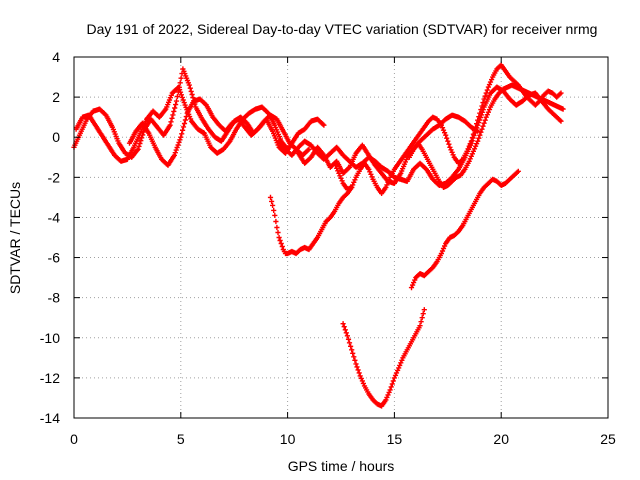 The height and width of the screenshot is (480, 640). I want to click on y-tick-label: -12, so click(50, 378).